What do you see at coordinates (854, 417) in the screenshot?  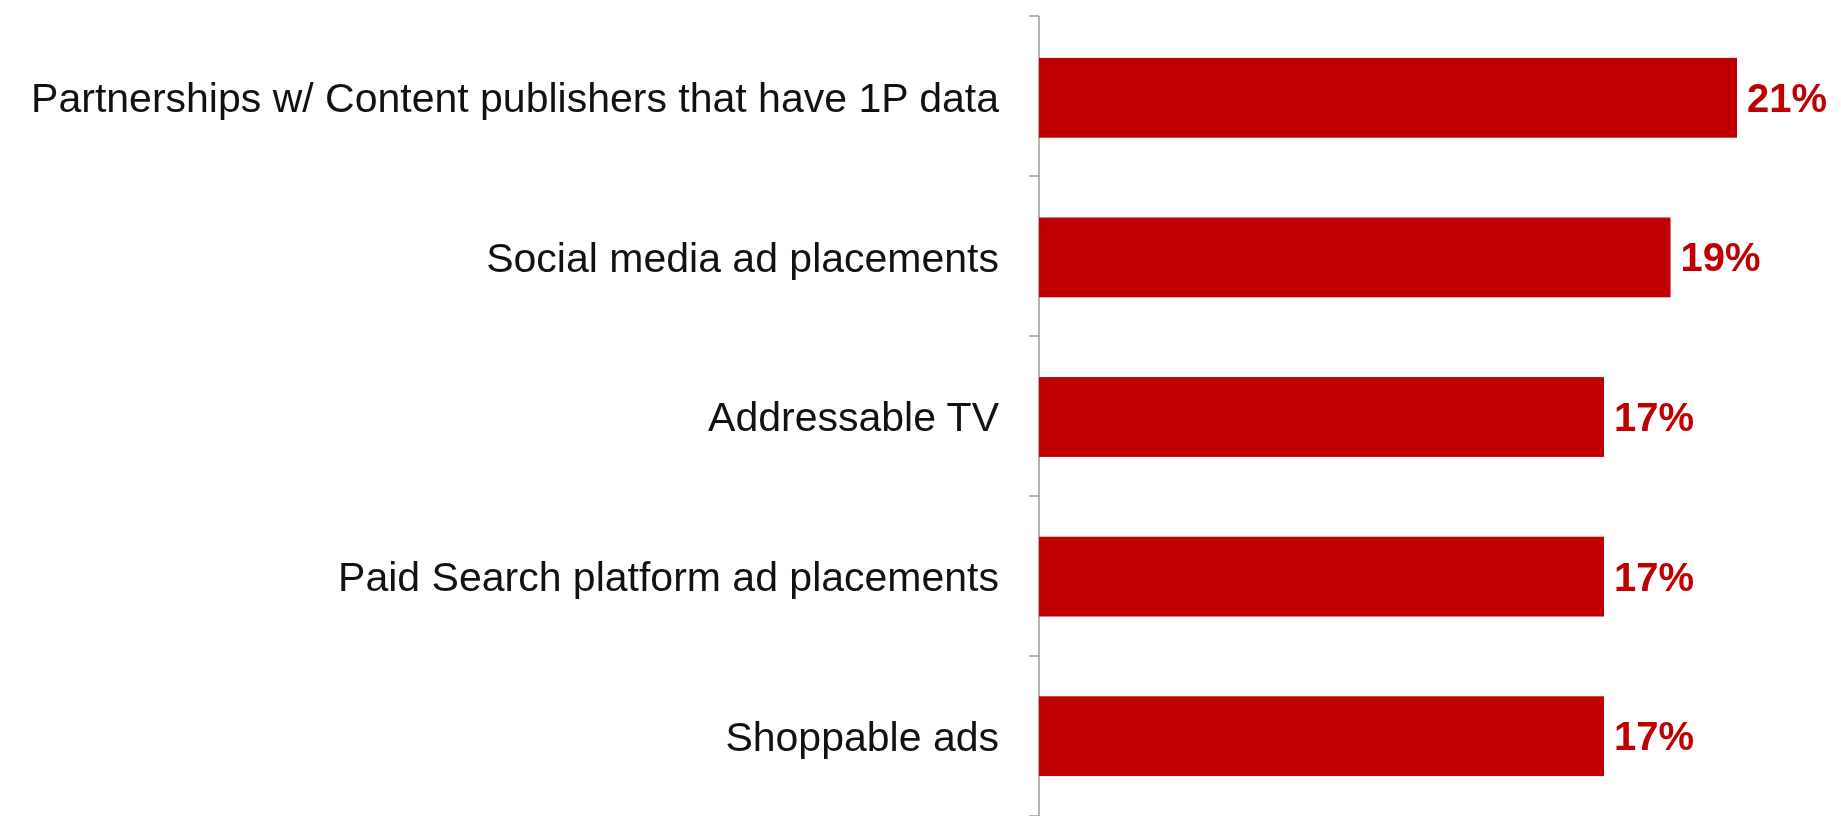 I see `y-tick-label: Addressable TV` at bounding box center [854, 417].